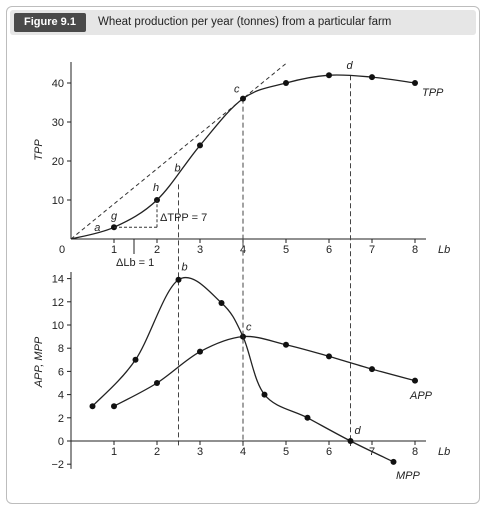 Image resolution: width=488 pixels, height=514 pixels. What do you see at coordinates (264, 371) in the screenshot?
I see `app-curve` at bounding box center [264, 371].